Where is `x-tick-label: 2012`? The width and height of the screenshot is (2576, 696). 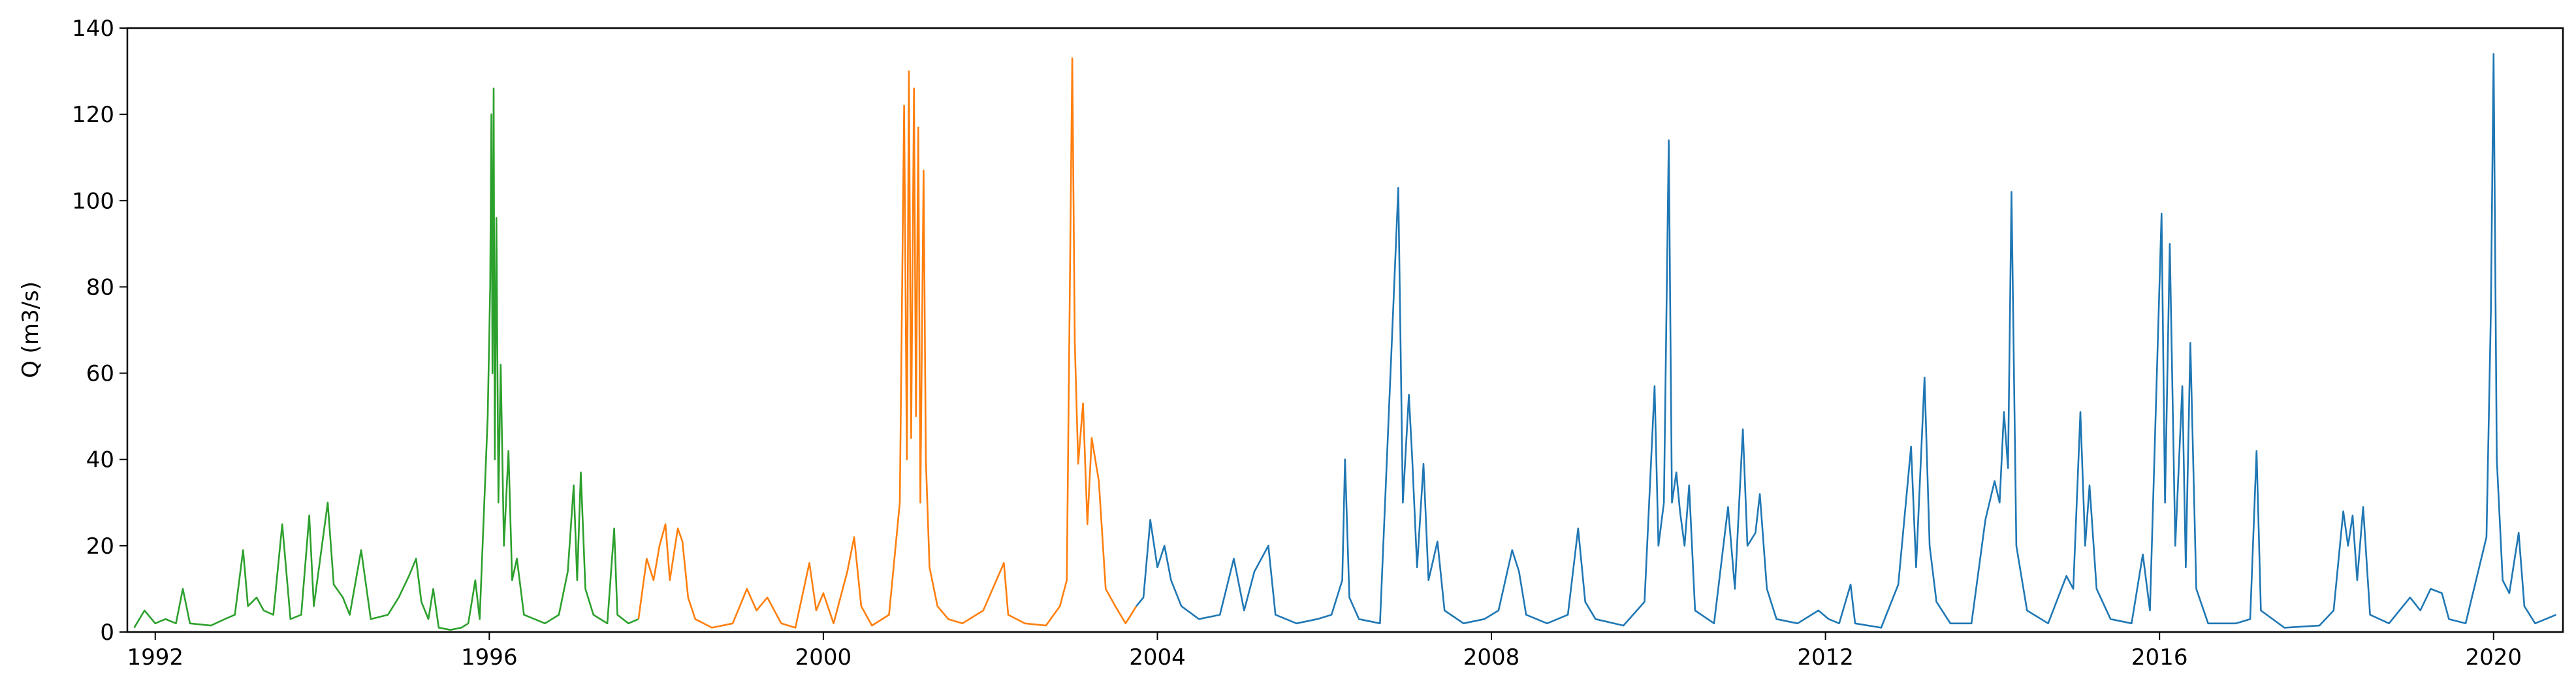 x-tick-label: 2012 is located at coordinates (1826, 657).